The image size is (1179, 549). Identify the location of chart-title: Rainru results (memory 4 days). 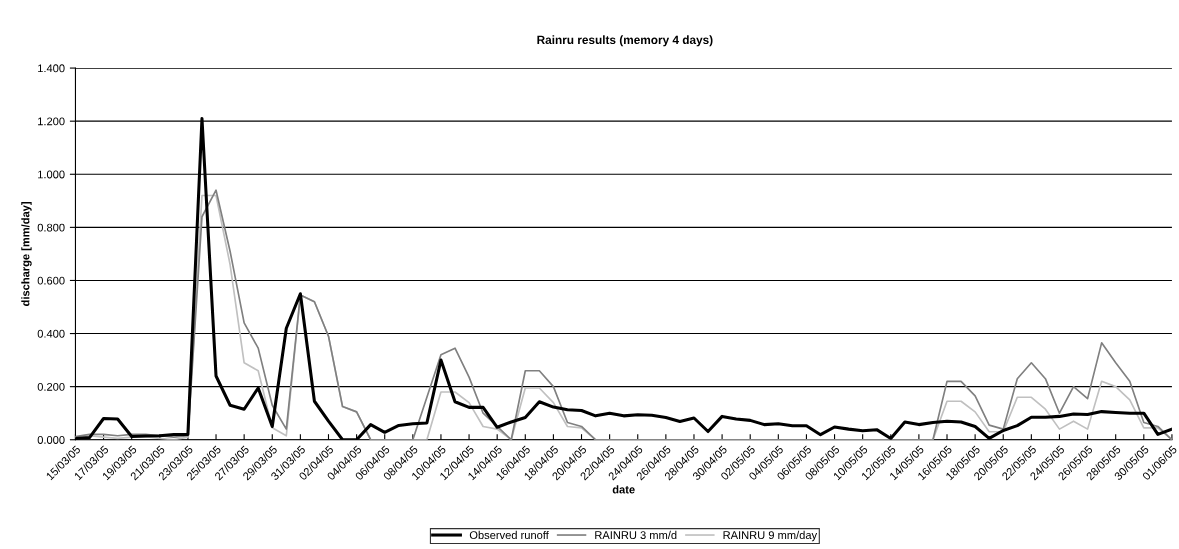
(625, 41).